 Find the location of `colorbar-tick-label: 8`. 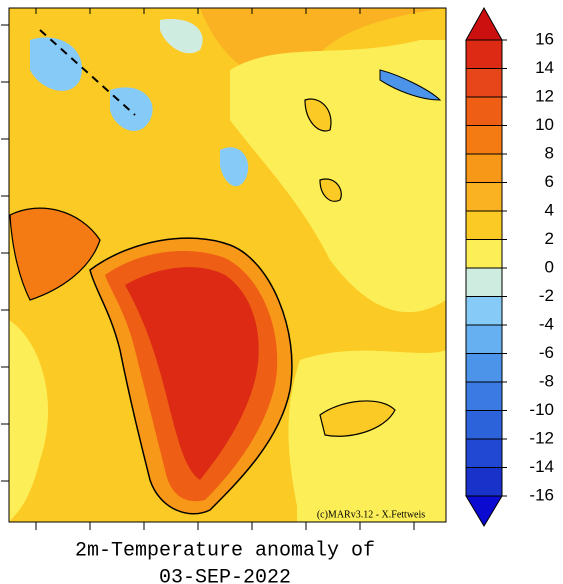

colorbar-tick-label: 8 is located at coordinates (549, 152).